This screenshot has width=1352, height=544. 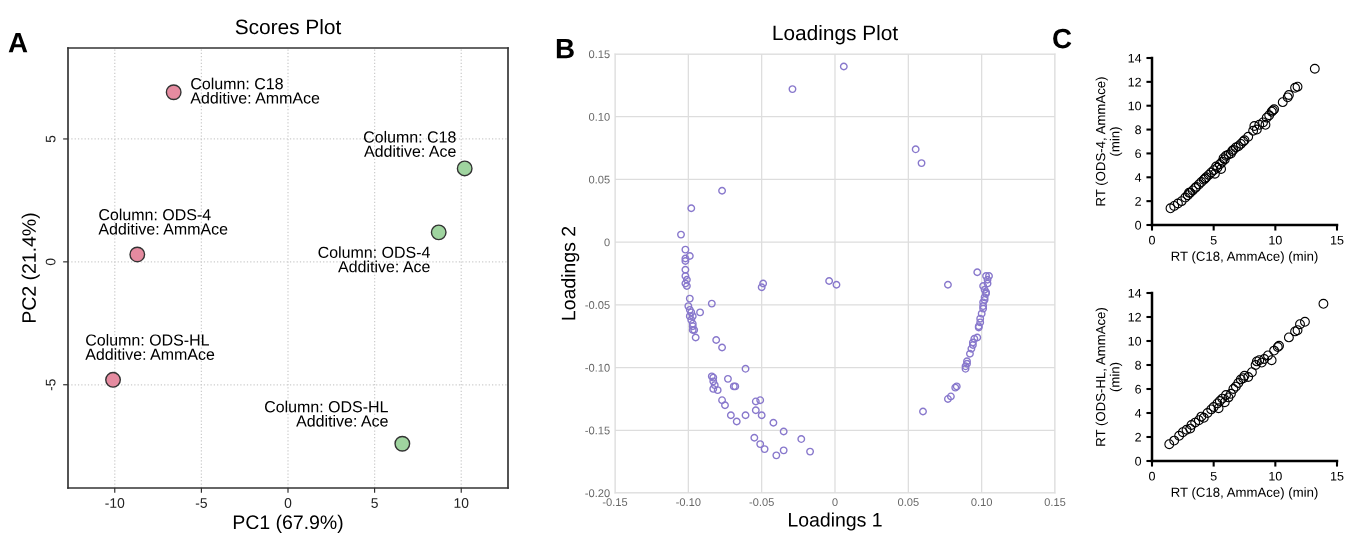 I want to click on y-axis-title: RT (ODS-4, AmmAce) (min), so click(x=1109, y=141).